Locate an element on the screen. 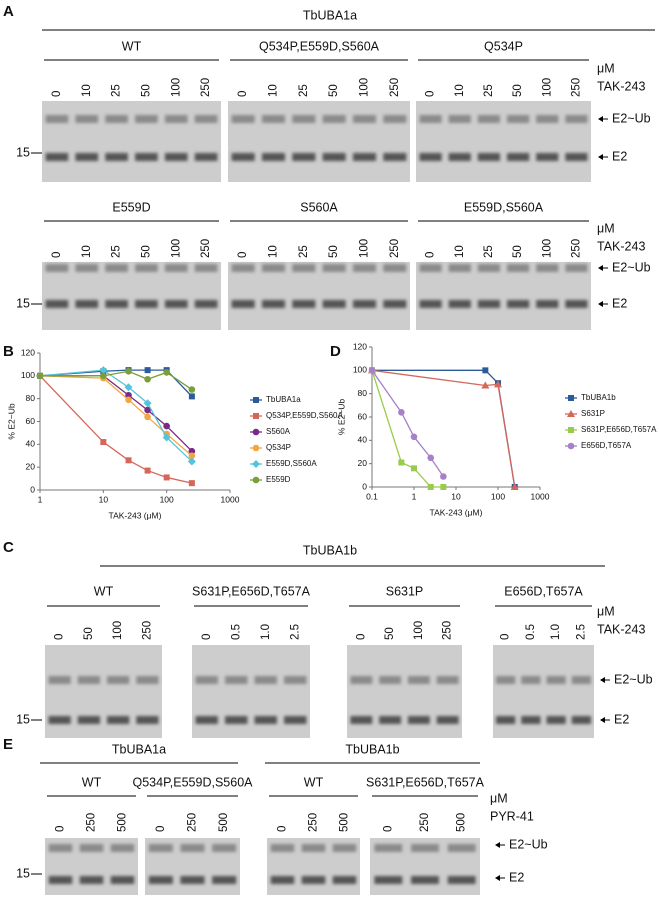  y-axis-title: % E2~Ub is located at coordinates (11, 421).